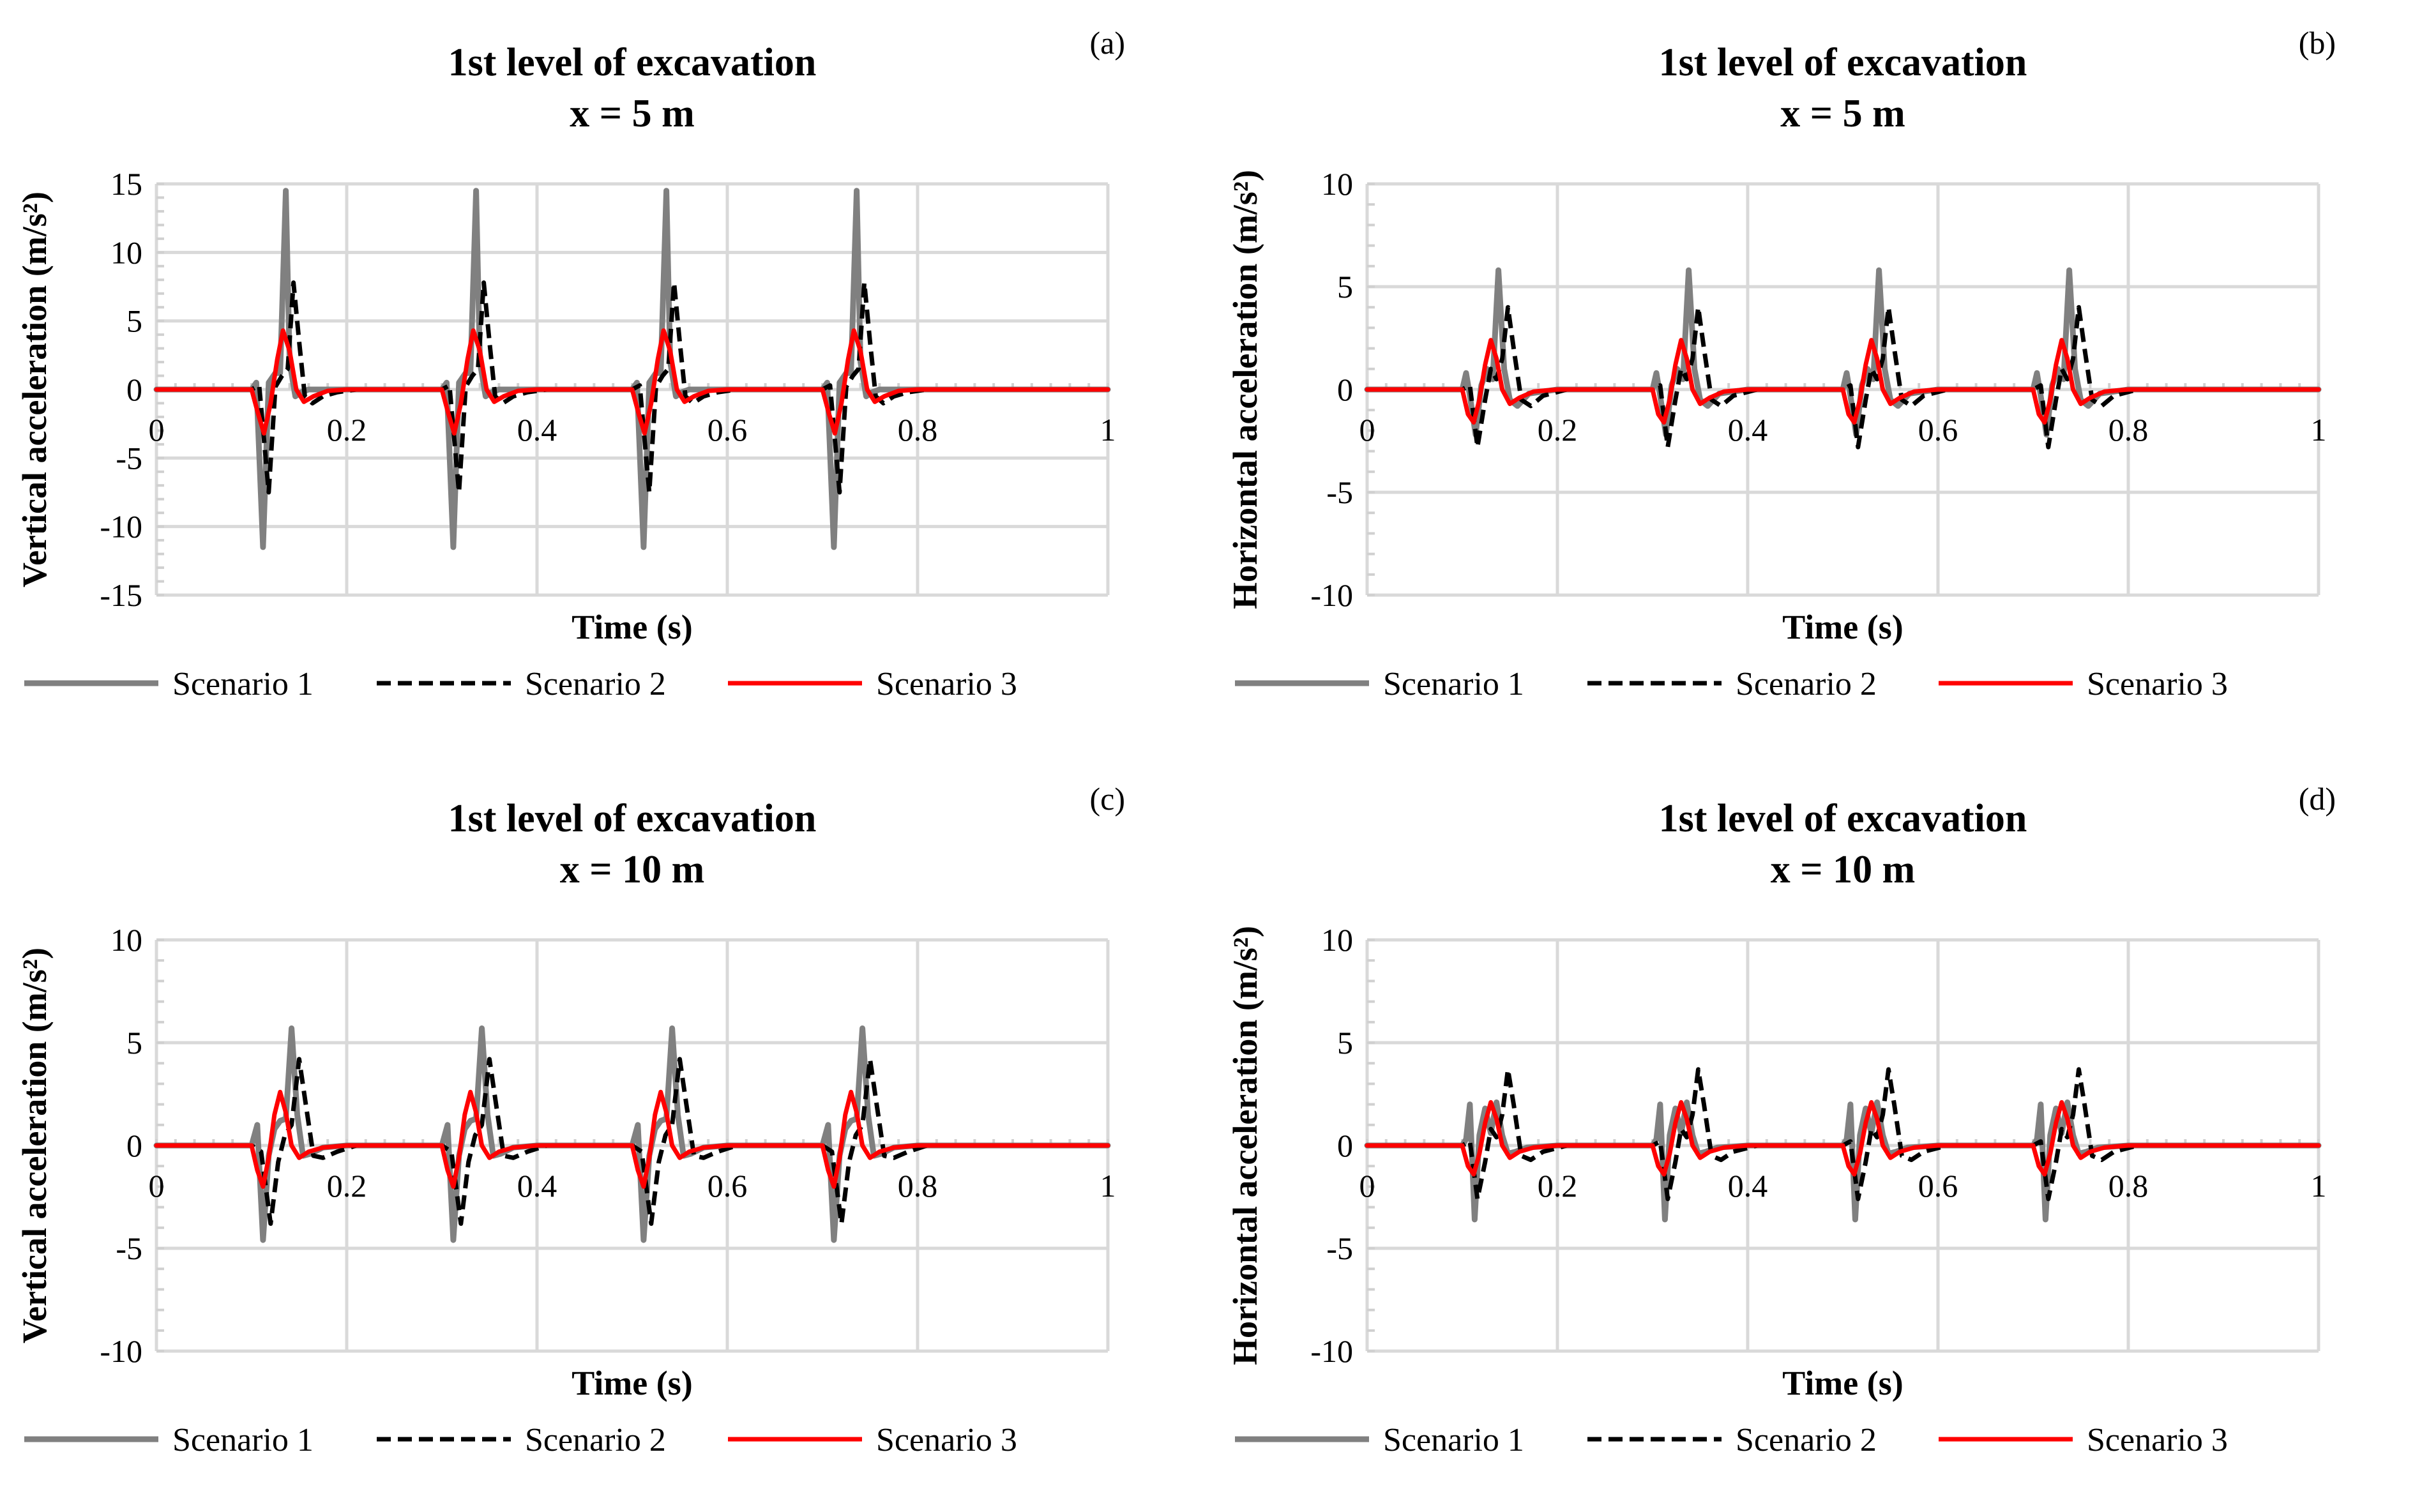  I want to click on panel-label: (b), so click(2317, 43).